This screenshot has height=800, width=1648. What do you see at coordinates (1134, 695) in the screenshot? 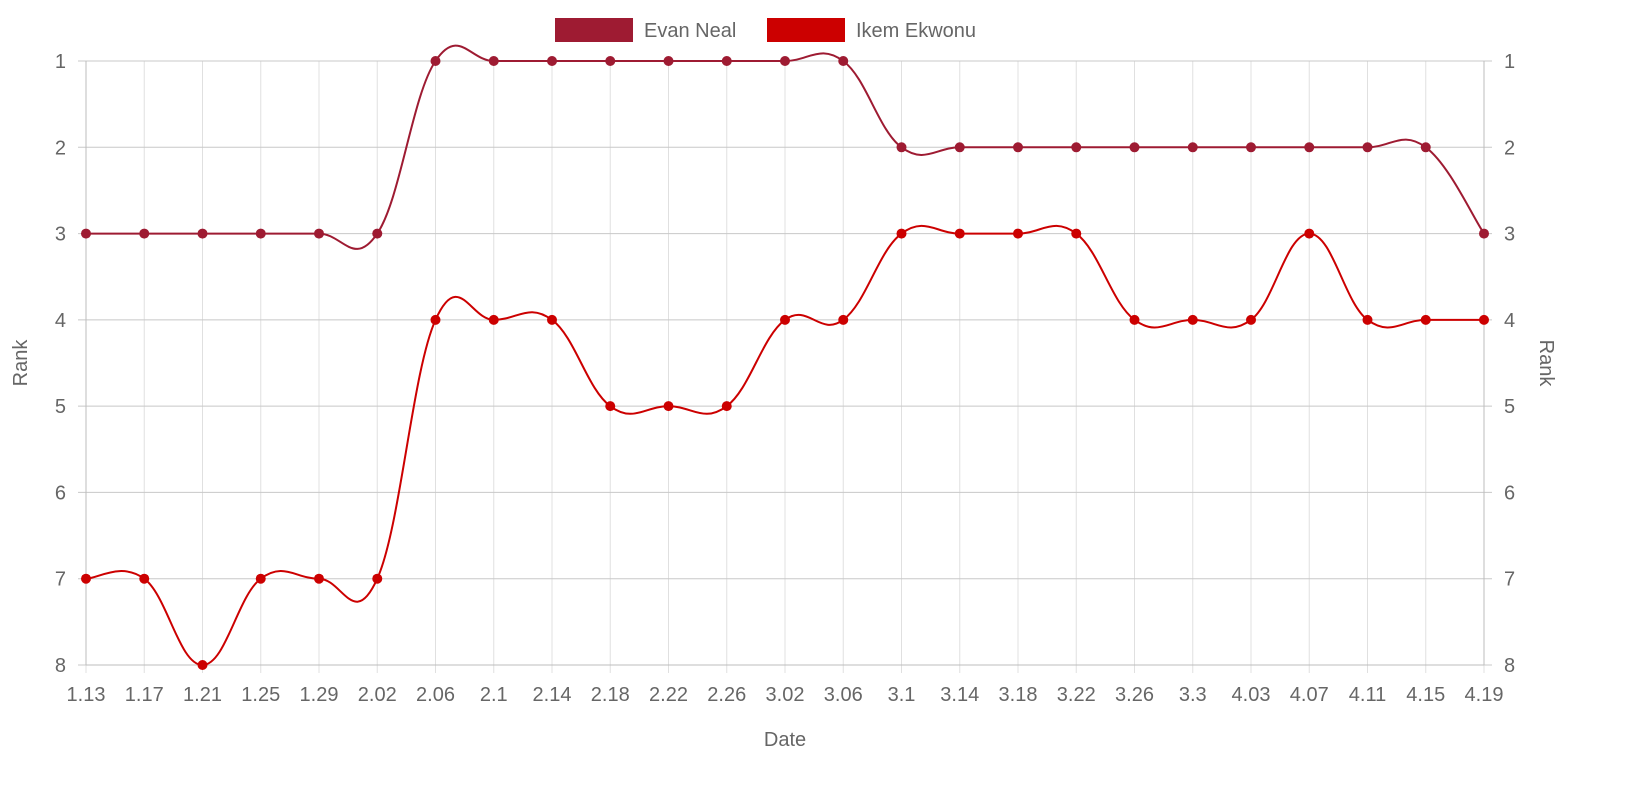
I see `x-tick-label: 3.26` at bounding box center [1134, 695].